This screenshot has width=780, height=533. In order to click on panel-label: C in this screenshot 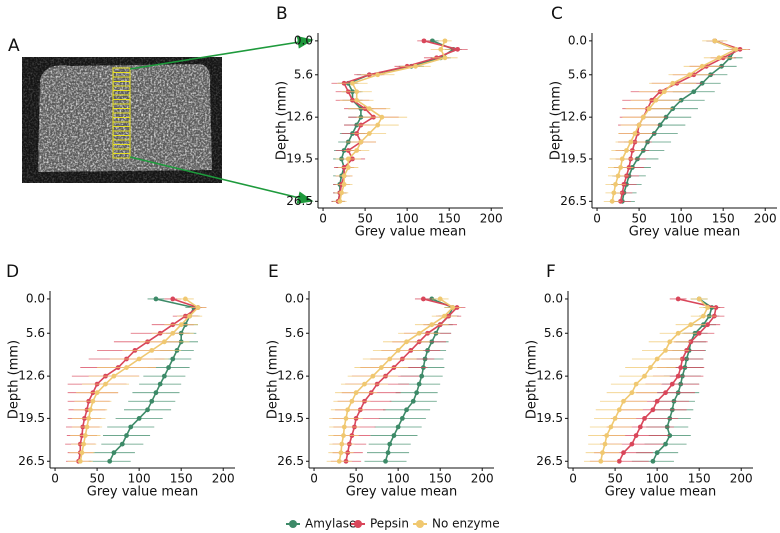, I will do `click(557, 14)`.